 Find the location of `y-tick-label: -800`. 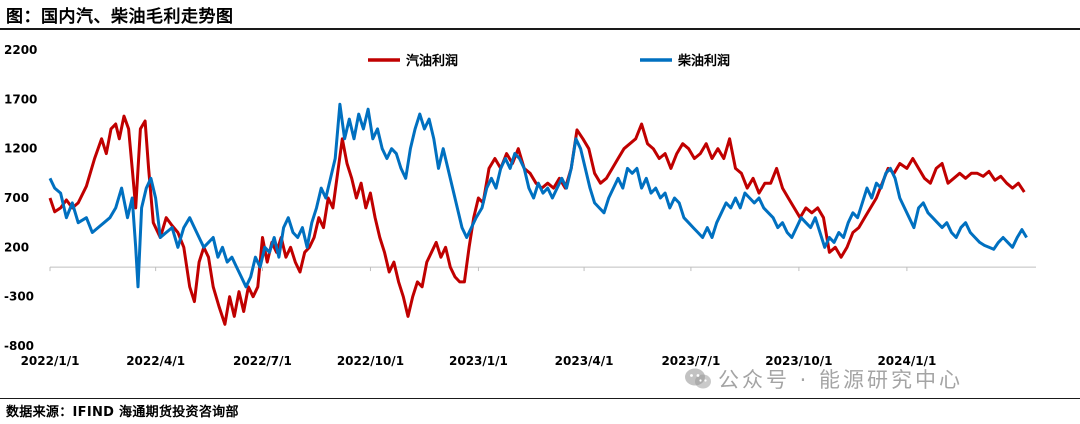

y-tick-label: -800 is located at coordinates (19, 346).